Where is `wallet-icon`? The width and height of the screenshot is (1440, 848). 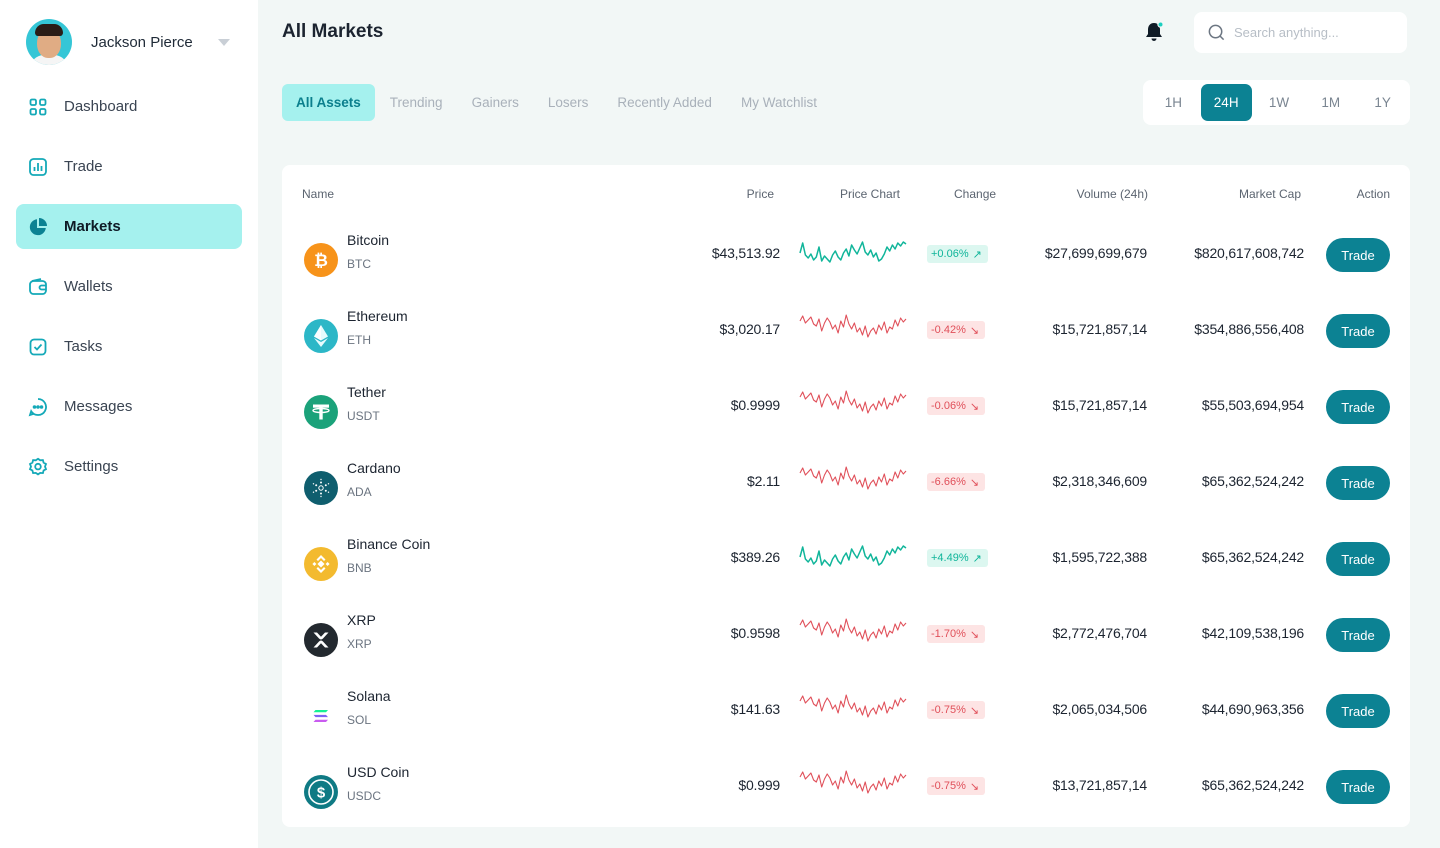 wallet-icon is located at coordinates (38, 286).